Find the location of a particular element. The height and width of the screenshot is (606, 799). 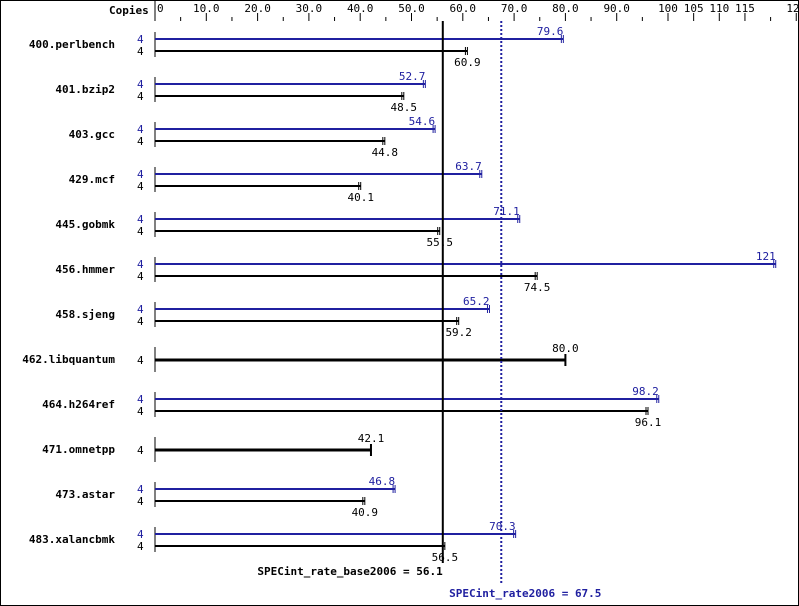

tick-label: 125 is located at coordinates (792, 8).